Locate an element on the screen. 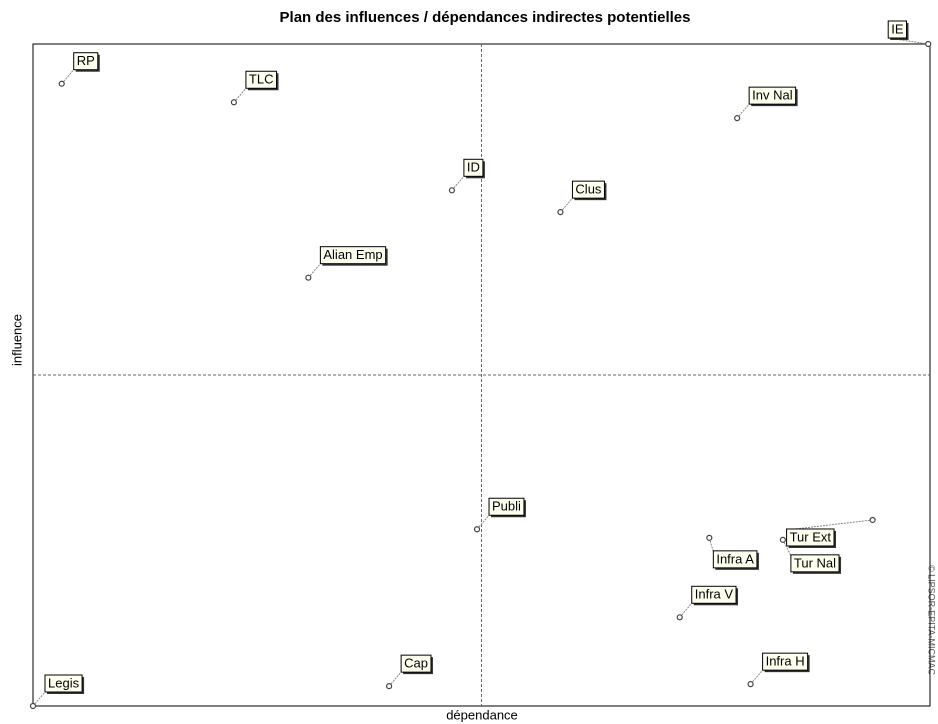 The image size is (938, 724). point-label: ID is located at coordinates (473, 167).